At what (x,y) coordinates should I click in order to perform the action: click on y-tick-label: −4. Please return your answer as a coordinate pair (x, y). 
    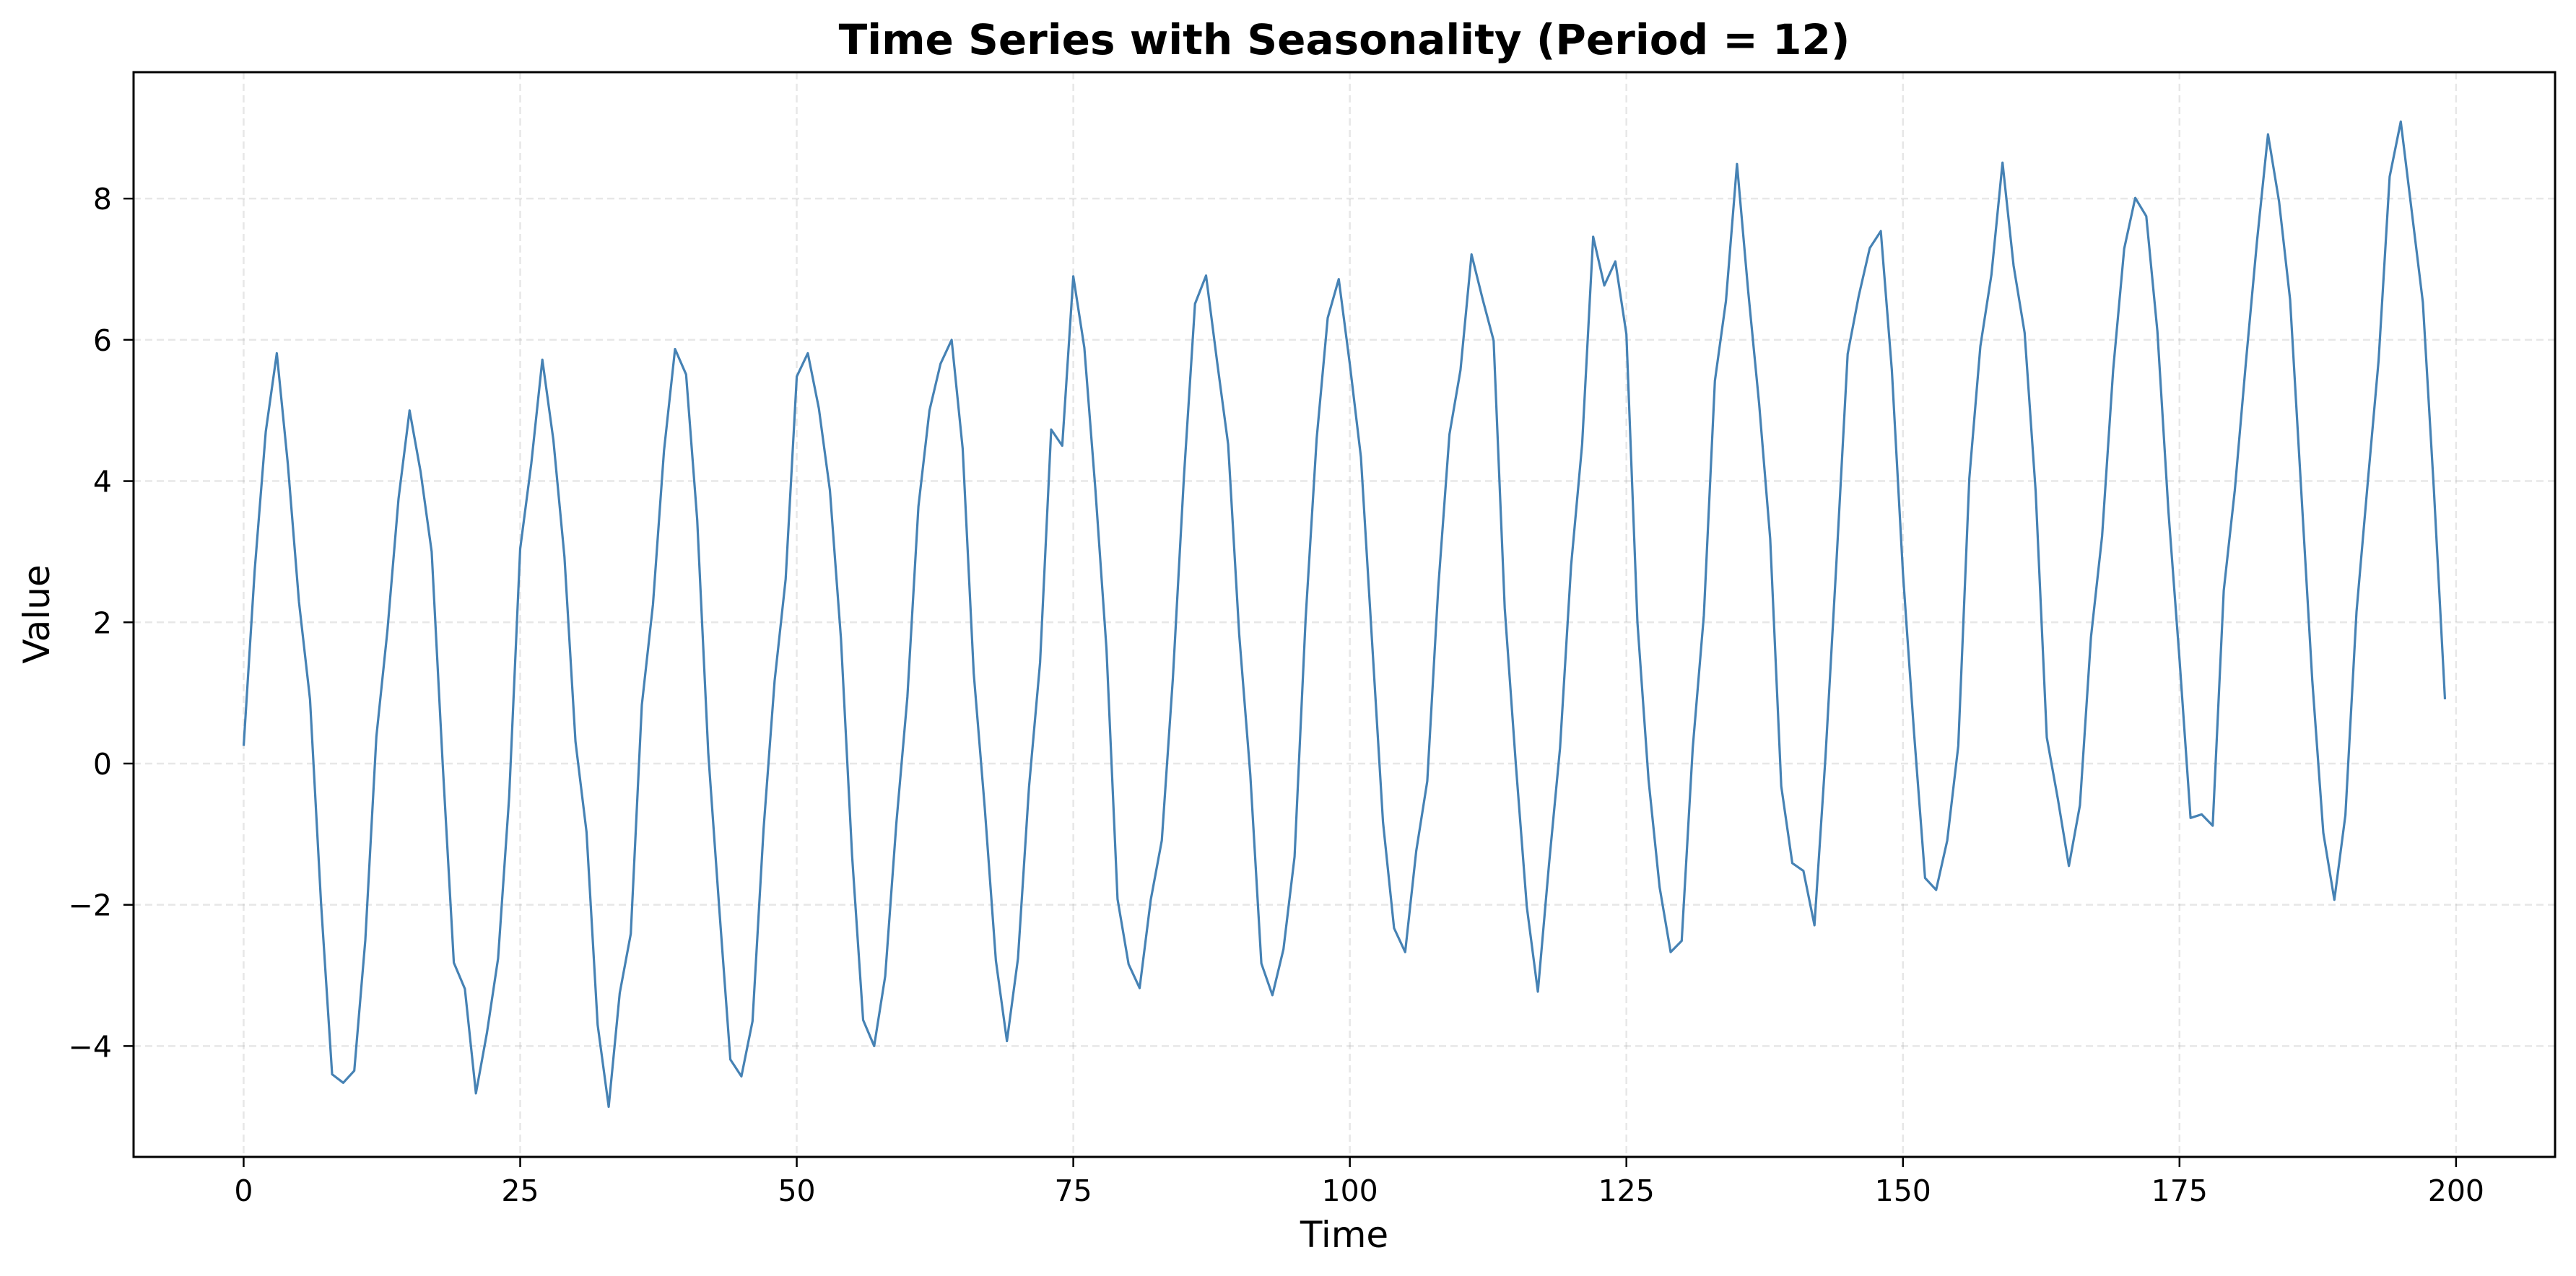
    Looking at the image, I should click on (90, 1046).